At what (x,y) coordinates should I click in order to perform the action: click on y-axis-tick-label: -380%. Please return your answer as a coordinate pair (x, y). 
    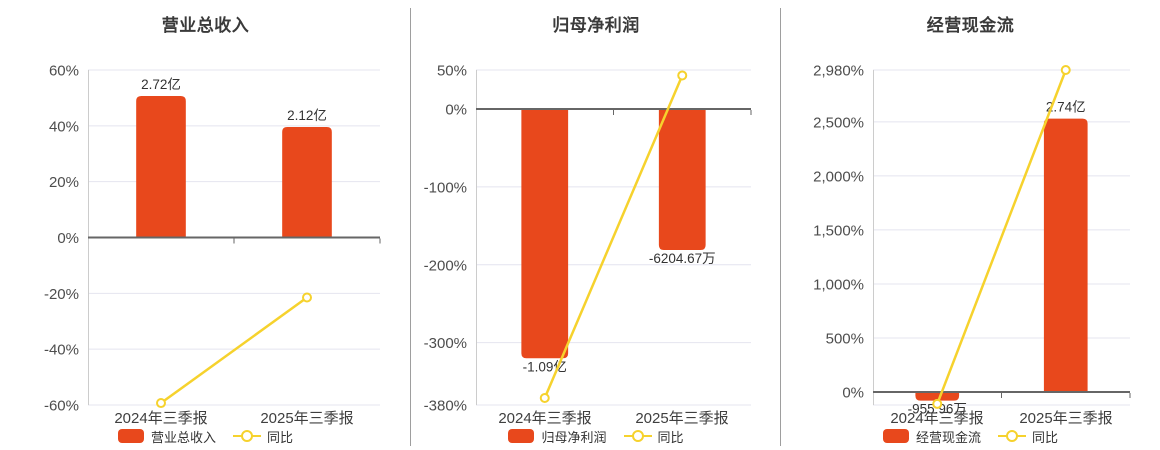
    Looking at the image, I should click on (445, 406).